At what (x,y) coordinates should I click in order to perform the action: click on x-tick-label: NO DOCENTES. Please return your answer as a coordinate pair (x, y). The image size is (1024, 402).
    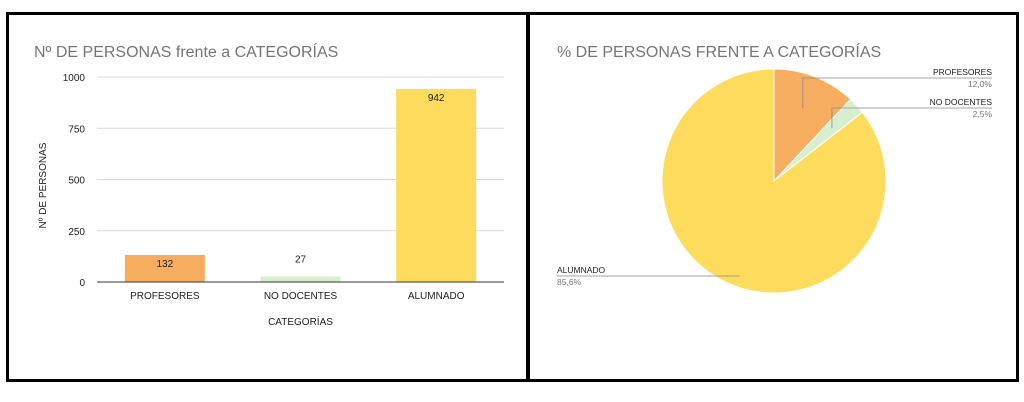
    Looking at the image, I should click on (301, 296).